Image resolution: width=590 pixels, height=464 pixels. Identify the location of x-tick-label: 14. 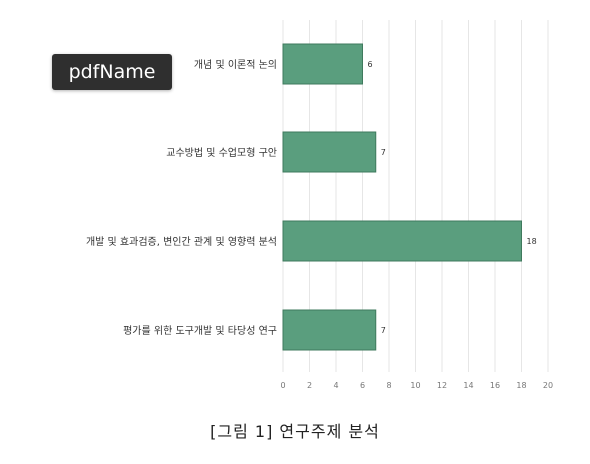
(468, 385).